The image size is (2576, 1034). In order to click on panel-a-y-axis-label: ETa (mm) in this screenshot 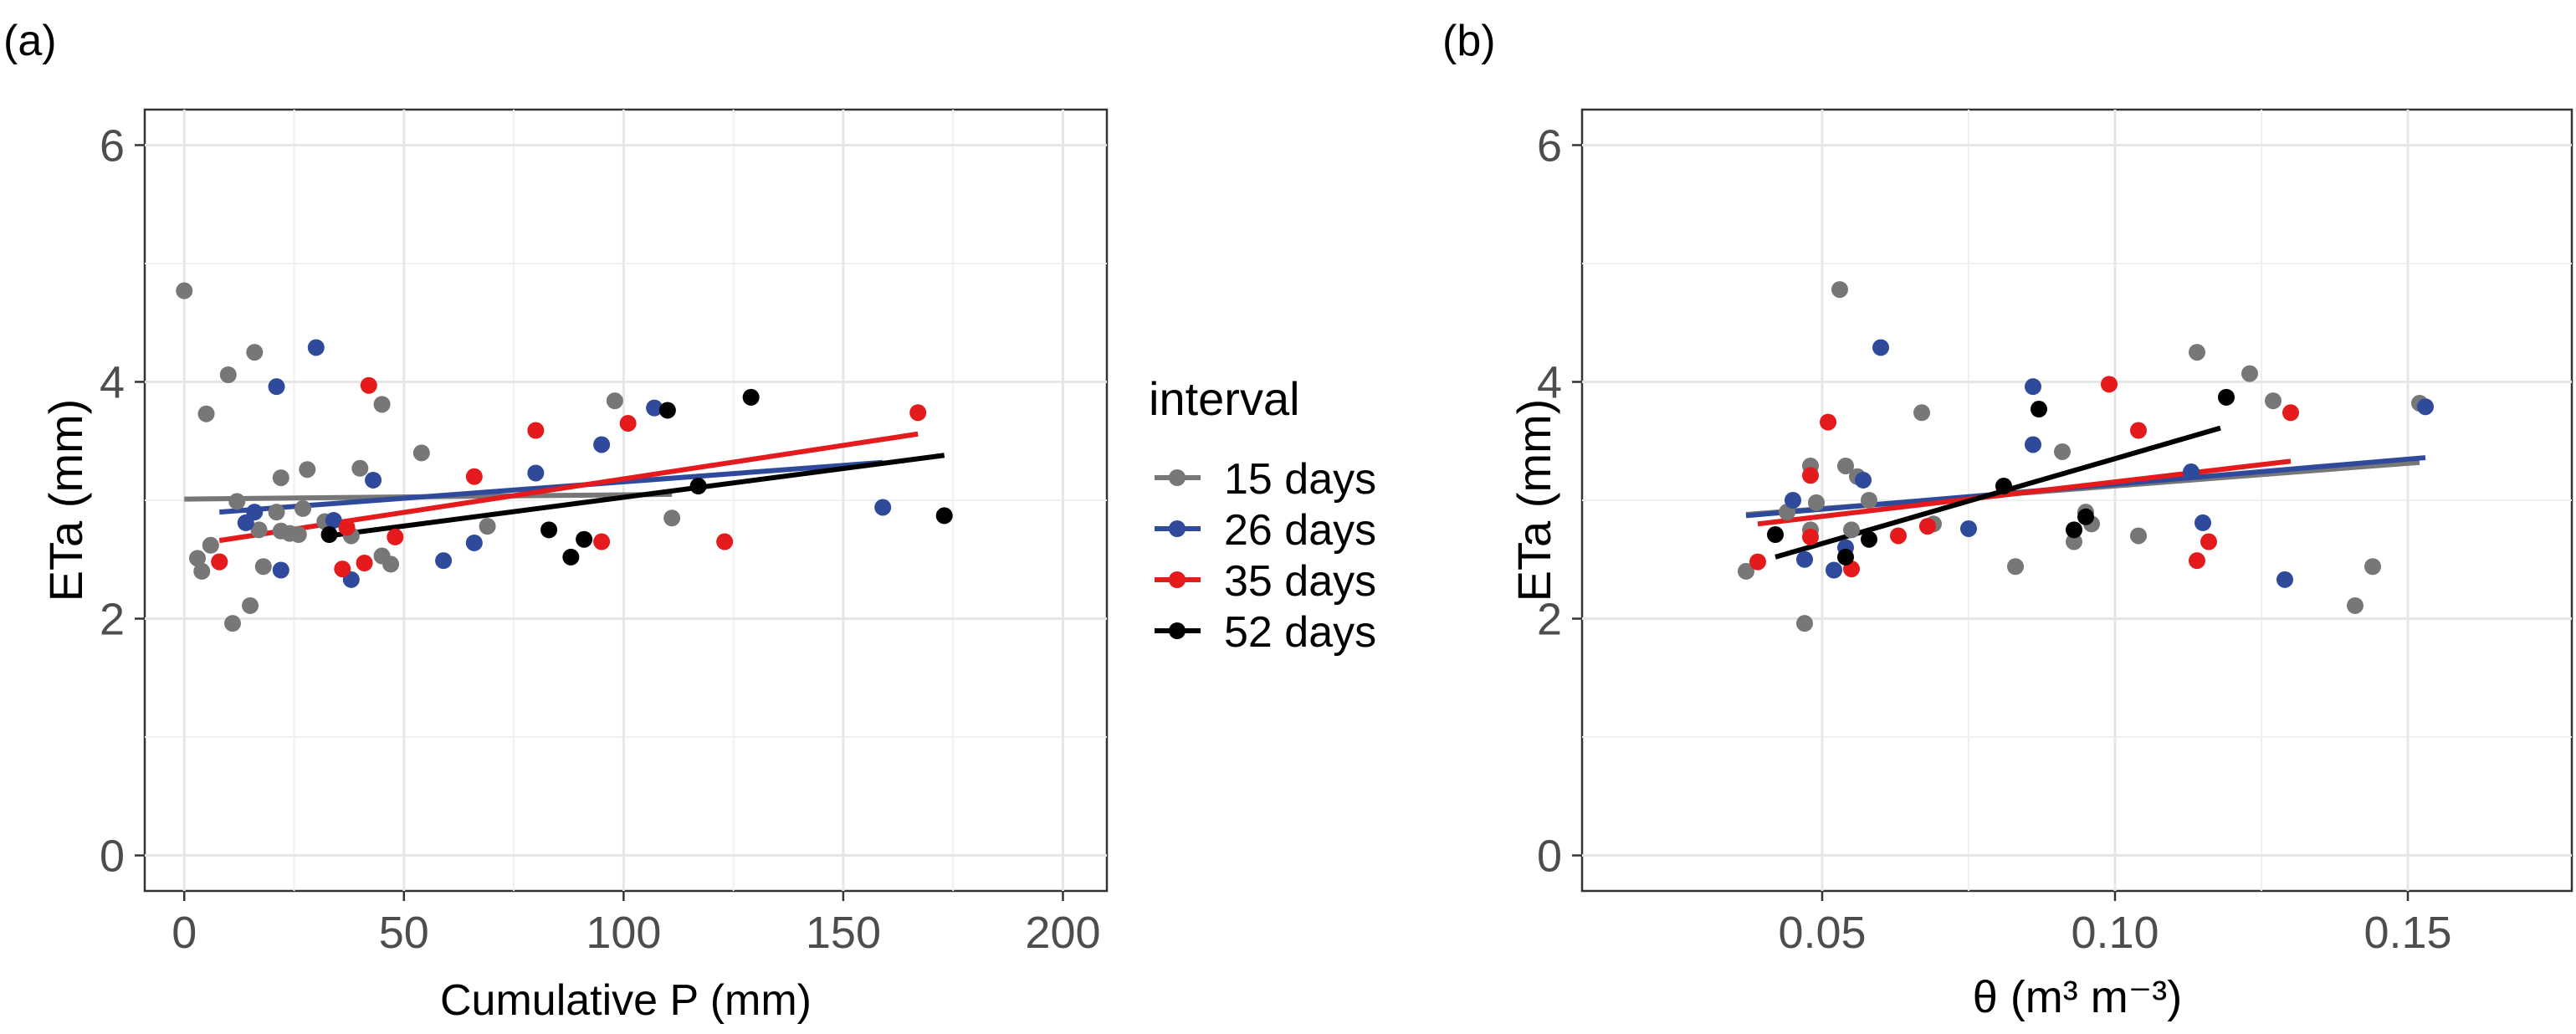, I will do `click(65, 501)`.